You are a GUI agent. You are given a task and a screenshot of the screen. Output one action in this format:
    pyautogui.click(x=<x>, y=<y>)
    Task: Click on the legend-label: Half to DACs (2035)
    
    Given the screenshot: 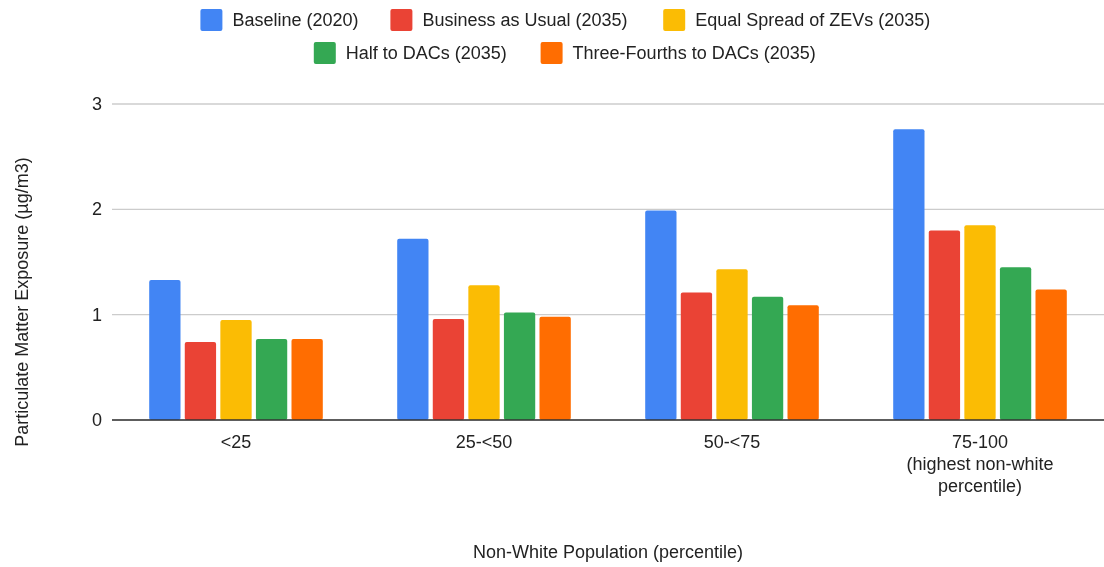 What is the action you would take?
    pyautogui.click(x=426, y=53)
    